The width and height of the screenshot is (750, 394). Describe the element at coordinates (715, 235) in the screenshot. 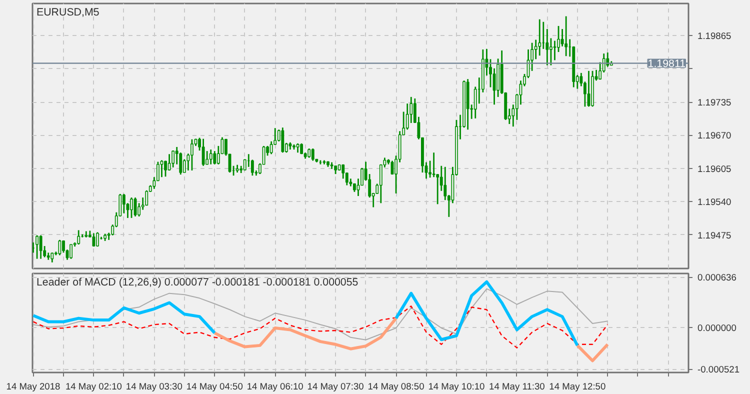

I see `y-tick-label: 1.19475` at that location.